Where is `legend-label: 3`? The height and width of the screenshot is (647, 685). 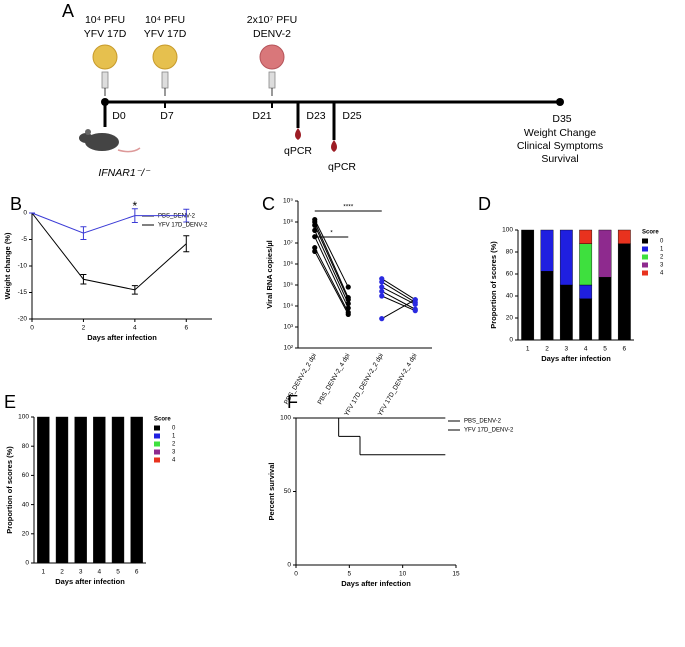
legend-label: 3 is located at coordinates (174, 453).